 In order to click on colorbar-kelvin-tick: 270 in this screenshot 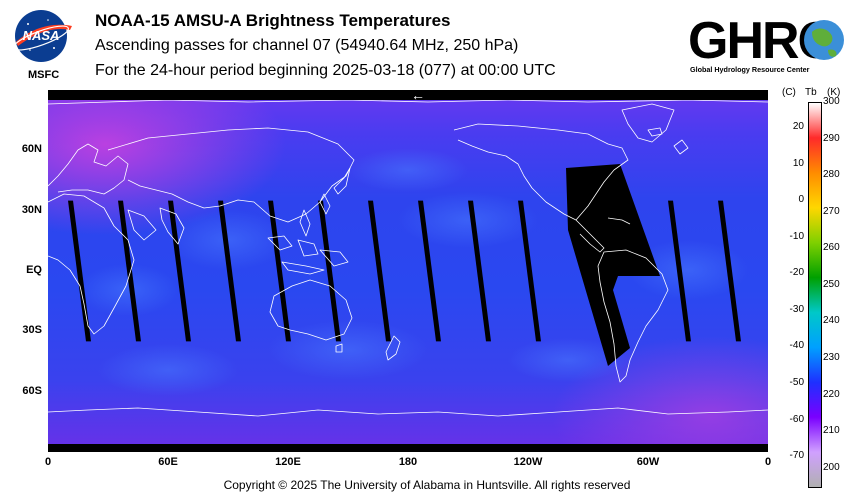, I will do `click(831, 211)`.